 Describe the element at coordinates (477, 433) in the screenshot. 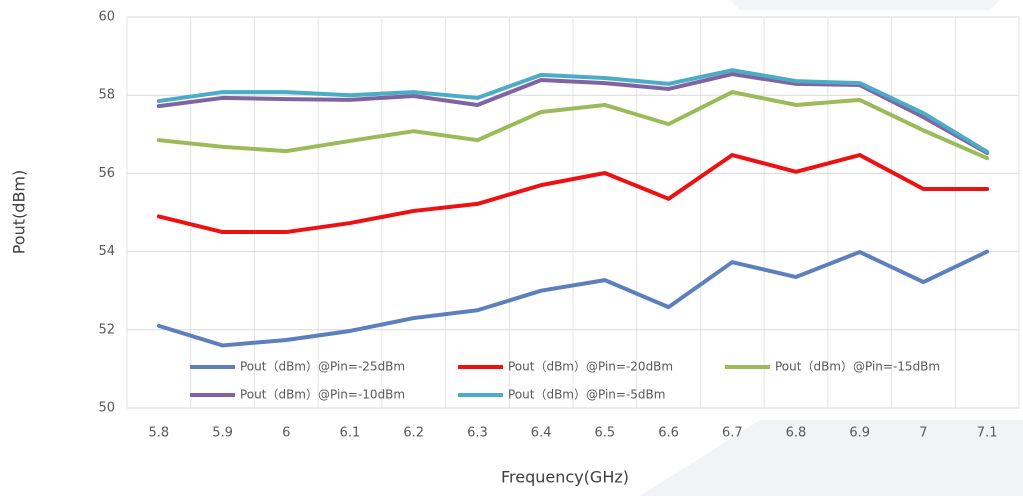

I see `x-tick-label: 6.3` at that location.